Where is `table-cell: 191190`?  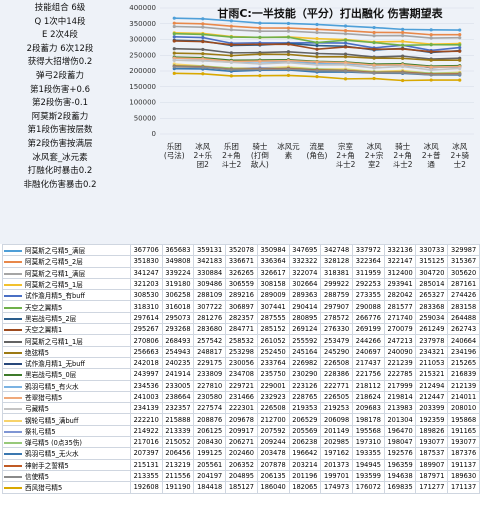 table-cell: 191190 is located at coordinates (178, 487).